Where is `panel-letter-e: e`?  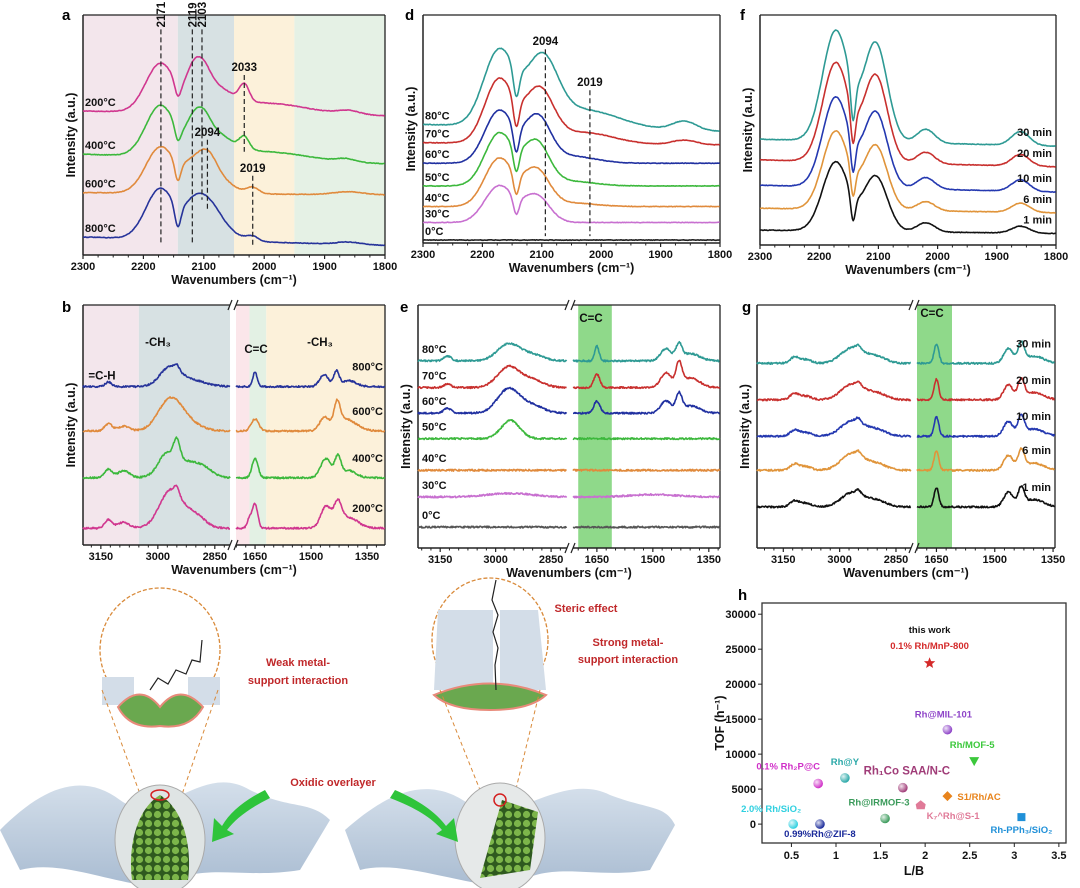
panel-letter-e: e is located at coordinates (404, 307).